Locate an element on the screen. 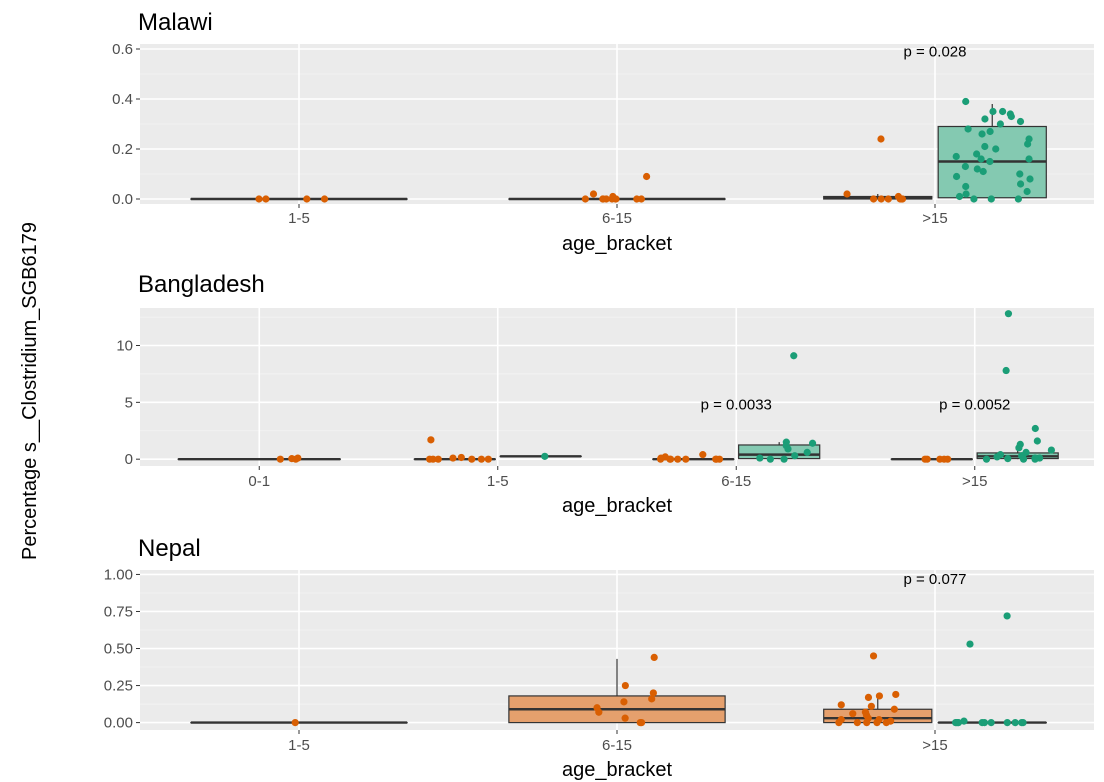  y-tick-label: 0.50 is located at coordinates (118, 649).